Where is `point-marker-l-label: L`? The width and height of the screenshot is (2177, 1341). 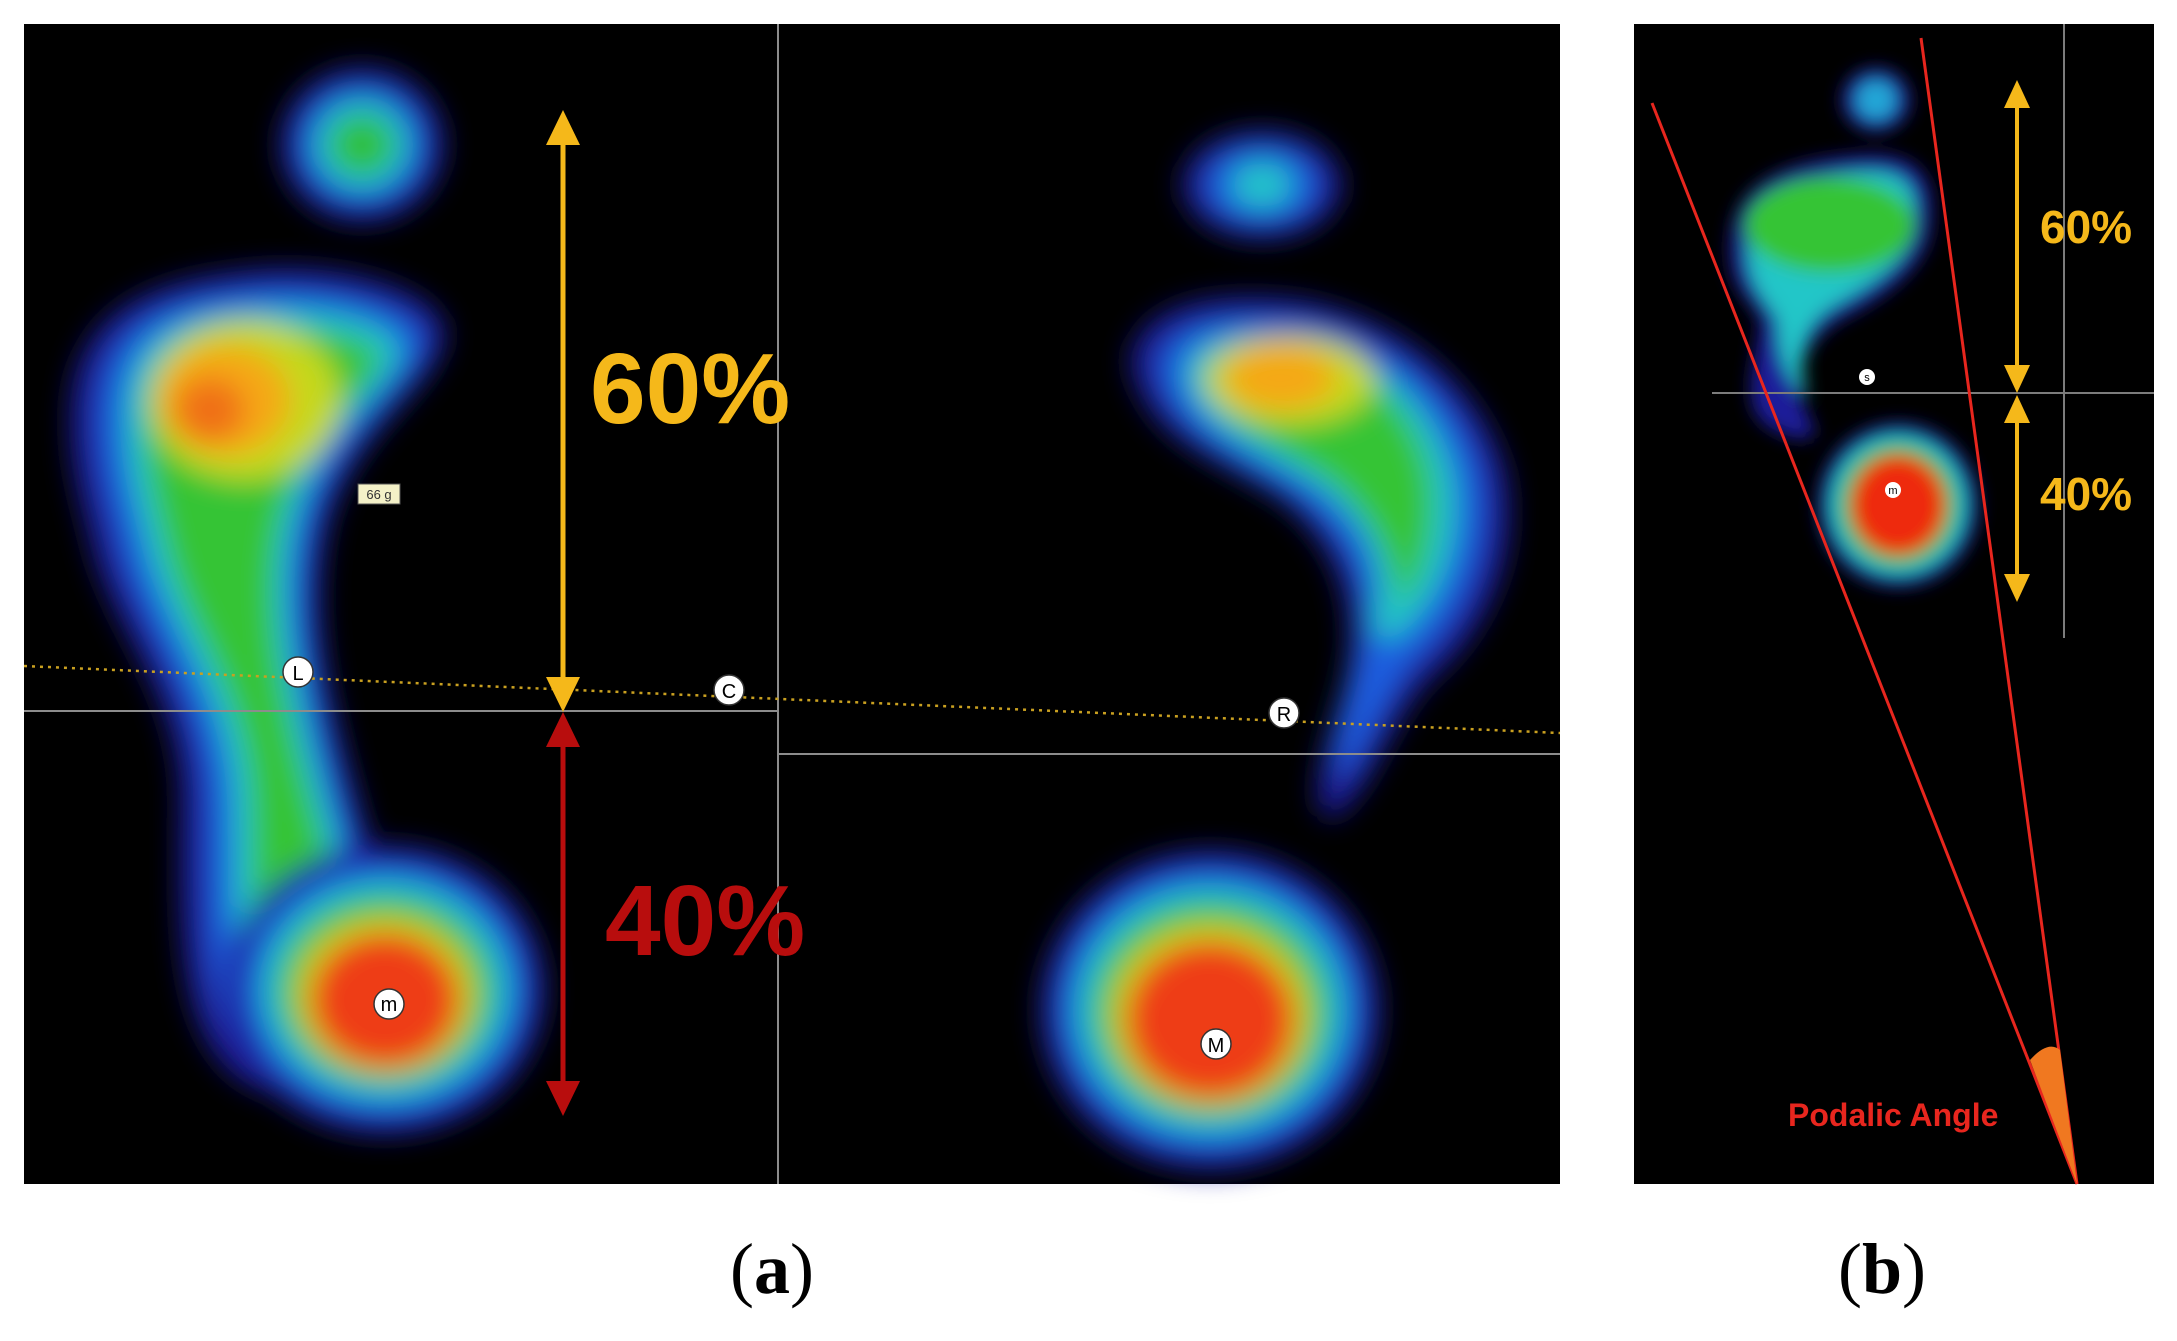 point-marker-l-label: L is located at coordinates (297, 674).